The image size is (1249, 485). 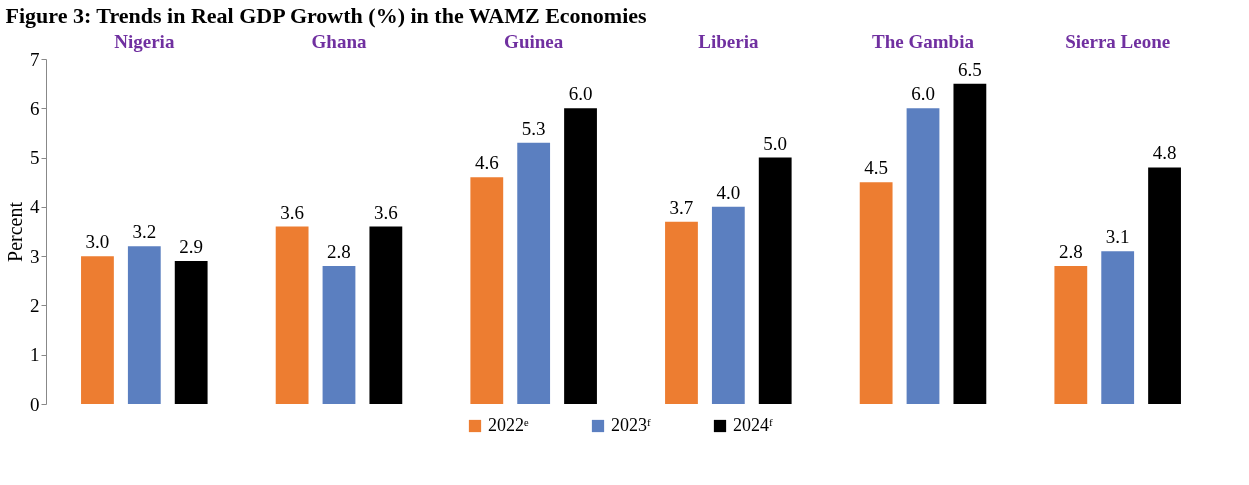 I want to click on y-tick-label: 6, so click(x=35, y=108).